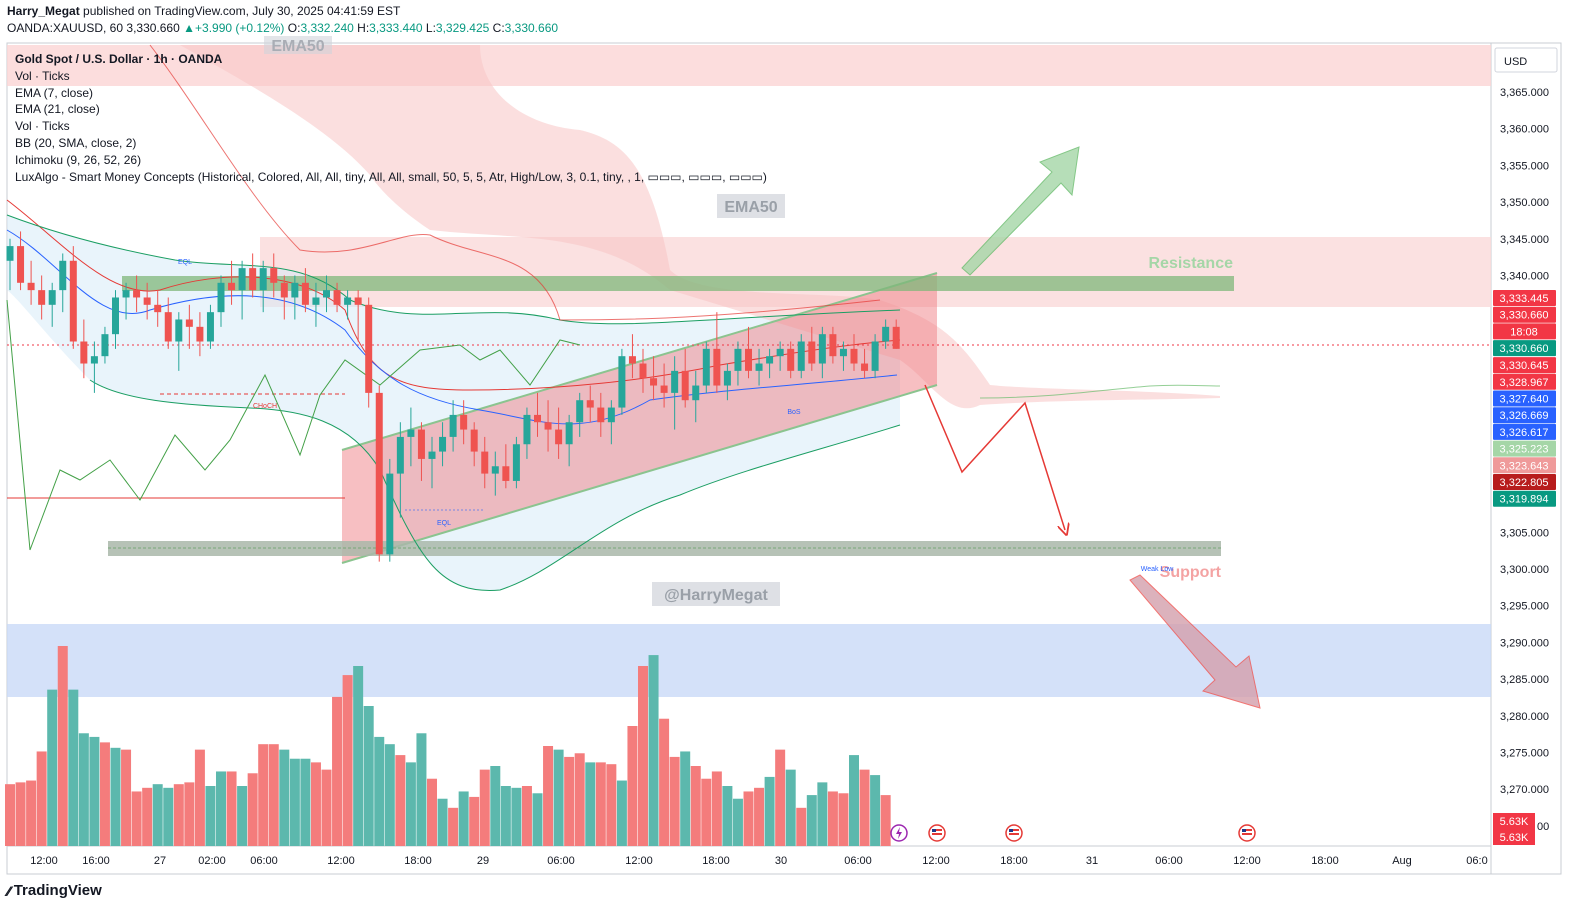 The width and height of the screenshot is (1588, 923). What do you see at coordinates (716, 595) in the screenshot?
I see `watermark: @HarryMegat` at bounding box center [716, 595].